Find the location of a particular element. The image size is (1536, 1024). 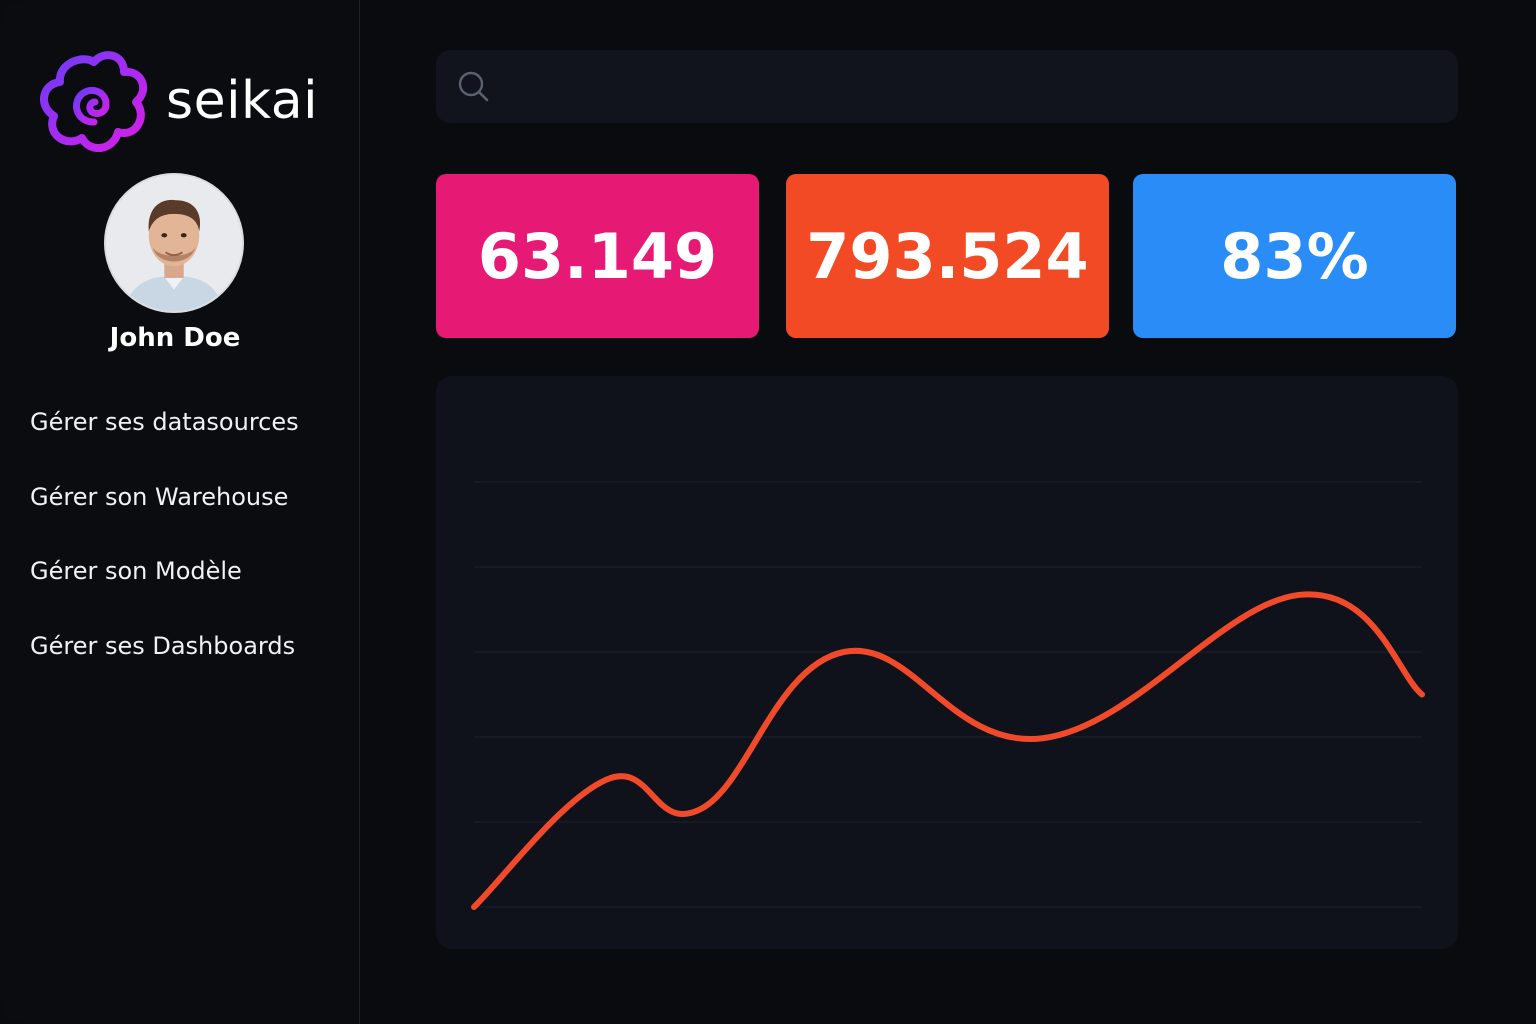

sidebar-item-modele: Gérer son Modèle is located at coordinates (136, 571).